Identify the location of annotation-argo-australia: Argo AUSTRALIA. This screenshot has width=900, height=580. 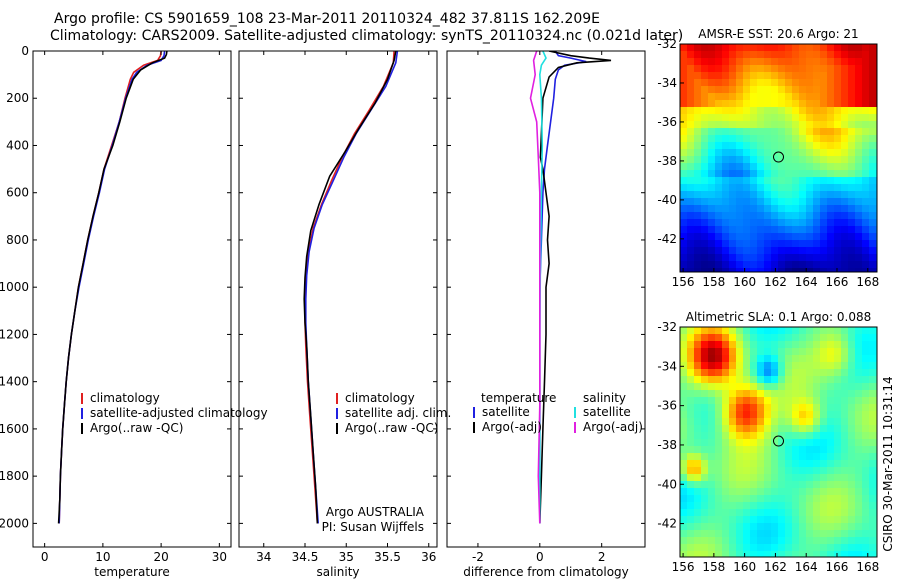
(375, 512).